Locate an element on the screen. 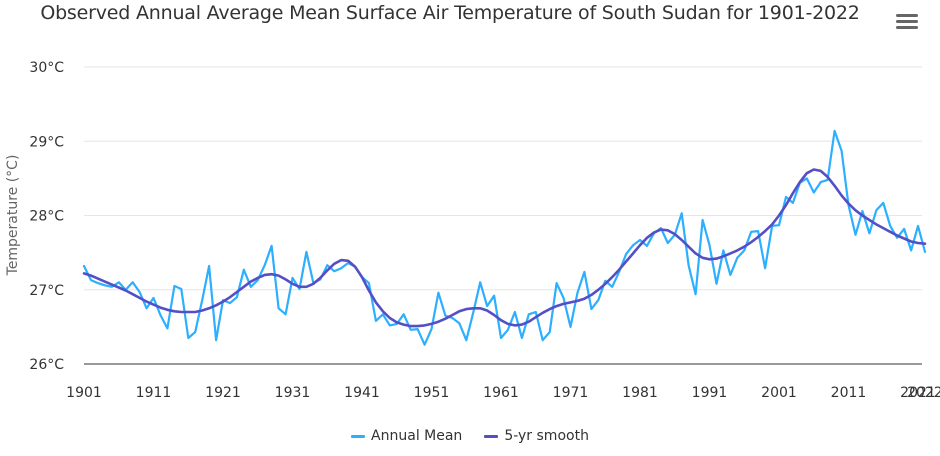  legend-item-annual-mean: Annual Mean is located at coordinates (406, 436).